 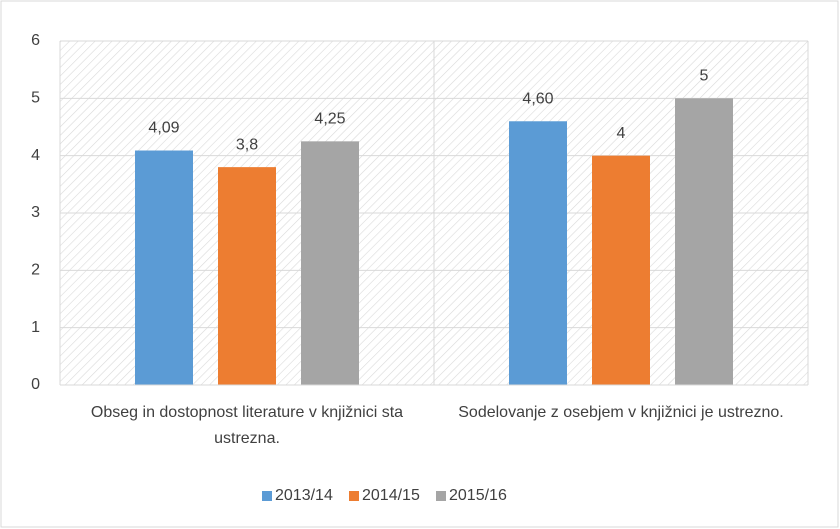 What do you see at coordinates (35, 155) in the screenshot?
I see `y-tick-label: 4` at bounding box center [35, 155].